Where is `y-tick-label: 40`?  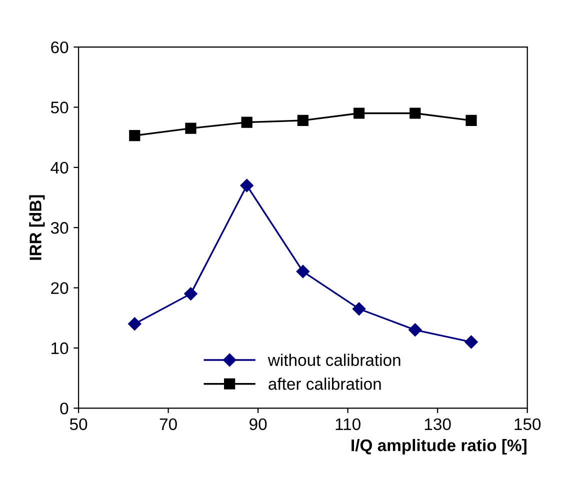
y-tick-label: 40 is located at coordinates (59, 168).